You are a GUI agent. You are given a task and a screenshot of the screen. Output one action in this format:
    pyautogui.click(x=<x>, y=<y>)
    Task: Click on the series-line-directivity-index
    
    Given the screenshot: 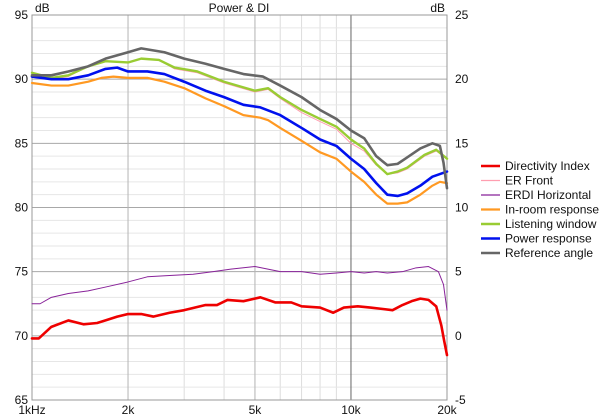 What is the action you would take?
    pyautogui.click(x=239, y=326)
    